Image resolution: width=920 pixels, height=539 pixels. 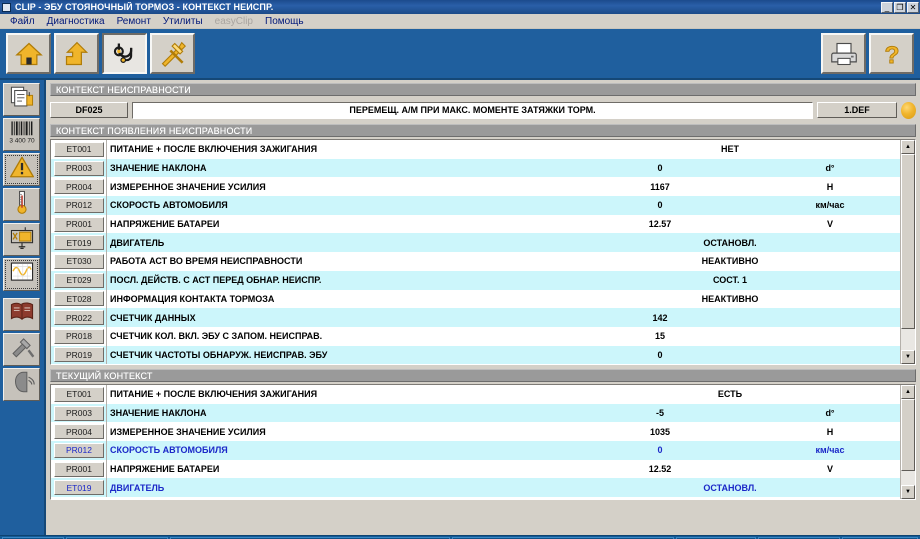 What do you see at coordinates (483, 130) in the screenshot?
I see `occurrence-context-header: КОНТЕКСТ ПОЯВЛЕНИЯ НЕИСПРАВНОСТИ` at bounding box center [483, 130].